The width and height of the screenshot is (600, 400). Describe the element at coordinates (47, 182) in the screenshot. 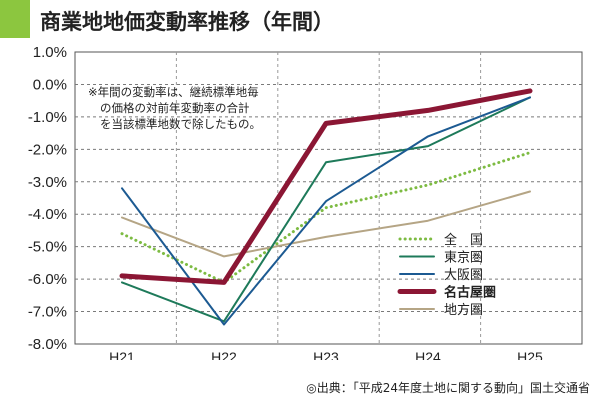

I see `y-tick-label: -3.0%` at that location.